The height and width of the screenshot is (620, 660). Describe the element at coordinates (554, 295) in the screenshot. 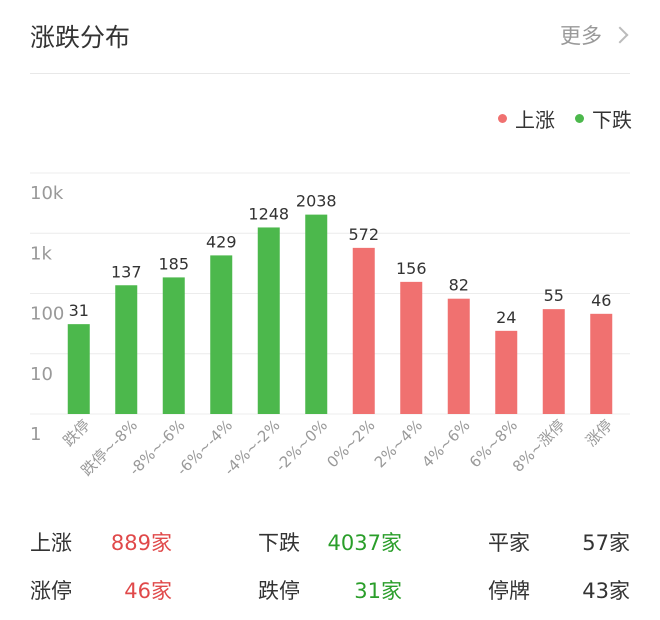

I see `bar-value-label: 55` at that location.